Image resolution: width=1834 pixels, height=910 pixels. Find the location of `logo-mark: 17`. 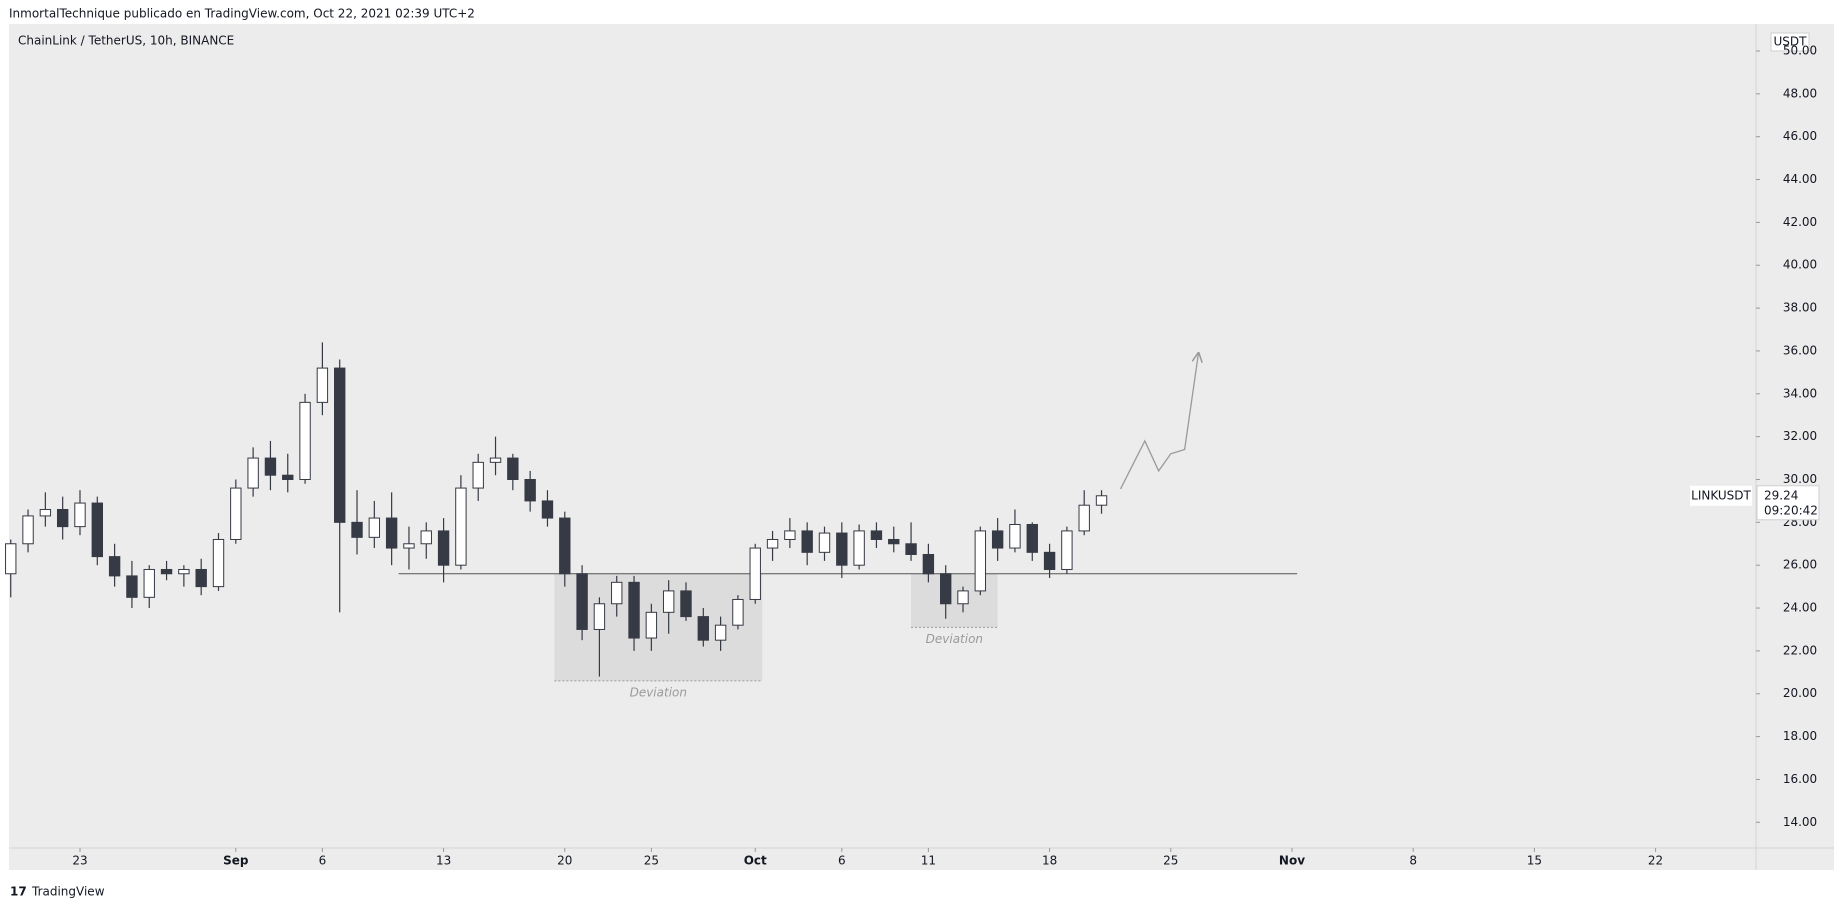

logo-mark: 17 is located at coordinates (18, 892).